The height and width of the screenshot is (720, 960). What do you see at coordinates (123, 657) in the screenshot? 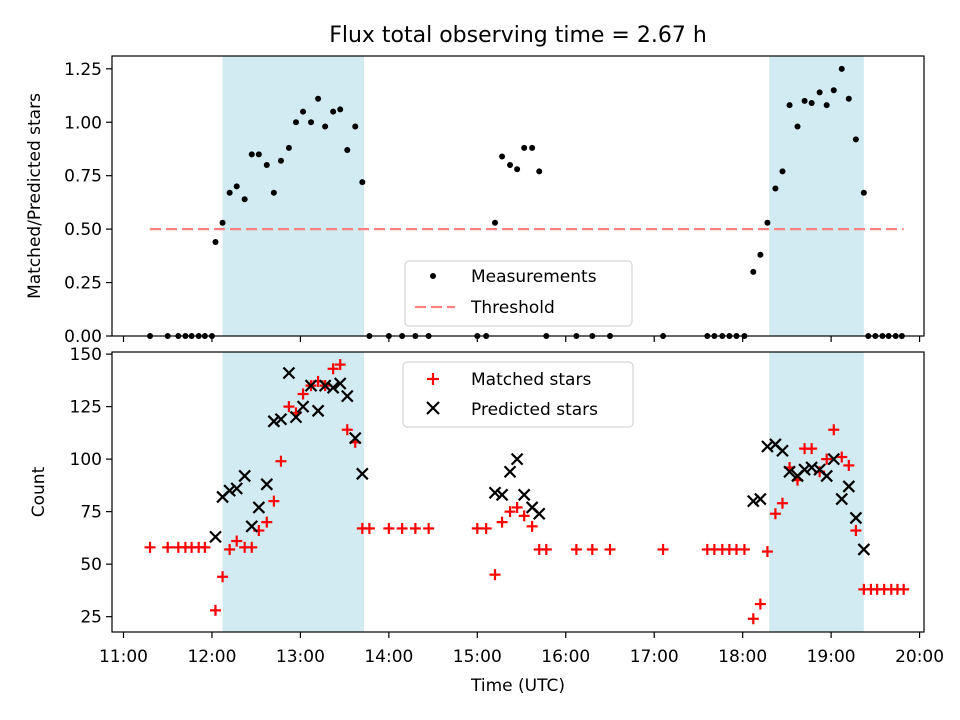
I see `x-tick-label: 11:00` at bounding box center [123, 657].